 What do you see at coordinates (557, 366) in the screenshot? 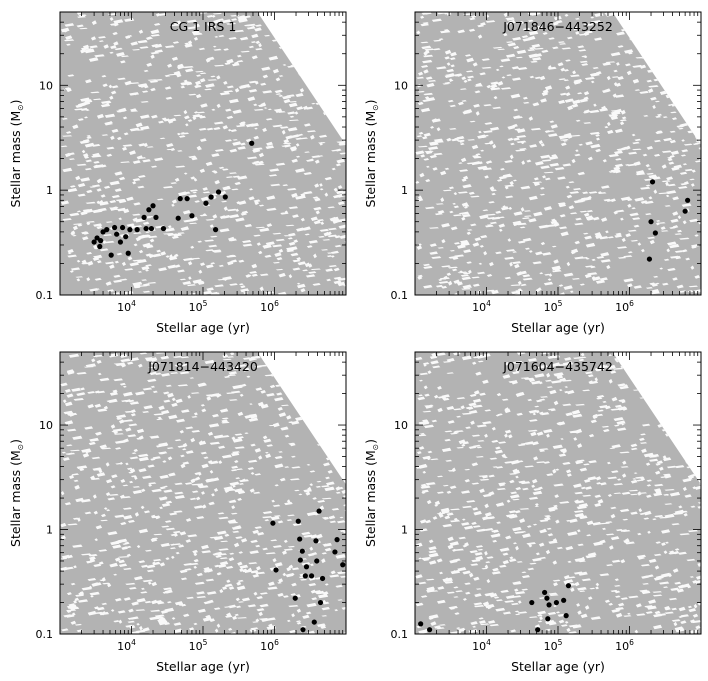
I see `panel-title: J071604−435742` at bounding box center [557, 366].